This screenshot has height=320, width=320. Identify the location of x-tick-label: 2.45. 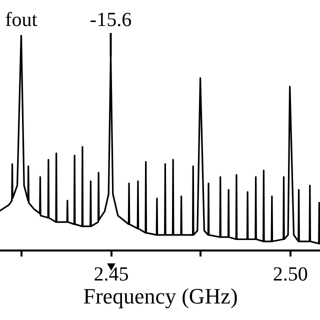
(111, 275).